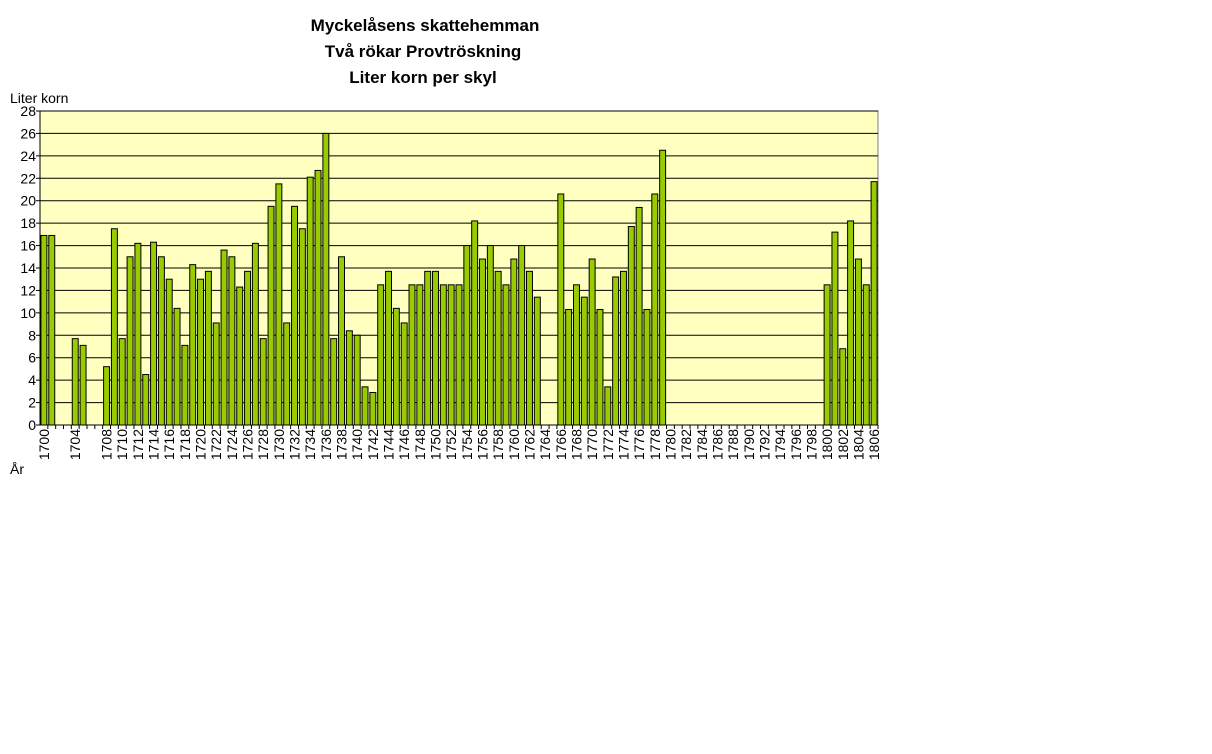 Image resolution: width=1212 pixels, height=754 pixels. I want to click on x-tick-label: 1788, so click(733, 444).